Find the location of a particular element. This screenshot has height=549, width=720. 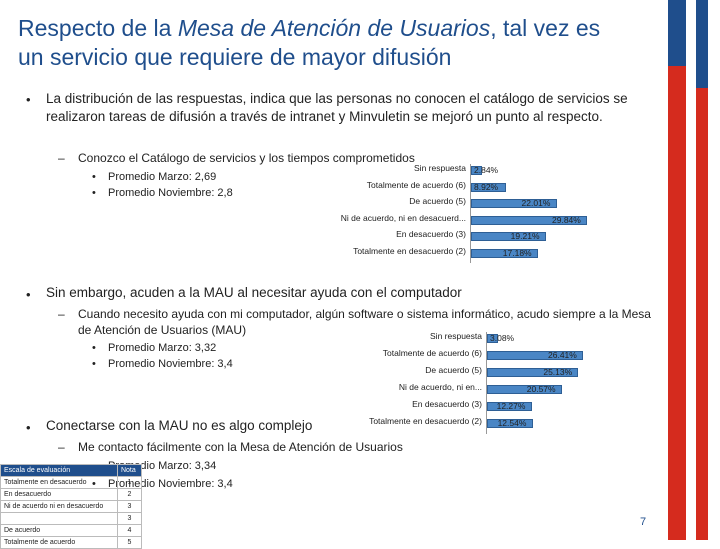

chart-value-label: 12.54% is located at coordinates (512, 423).